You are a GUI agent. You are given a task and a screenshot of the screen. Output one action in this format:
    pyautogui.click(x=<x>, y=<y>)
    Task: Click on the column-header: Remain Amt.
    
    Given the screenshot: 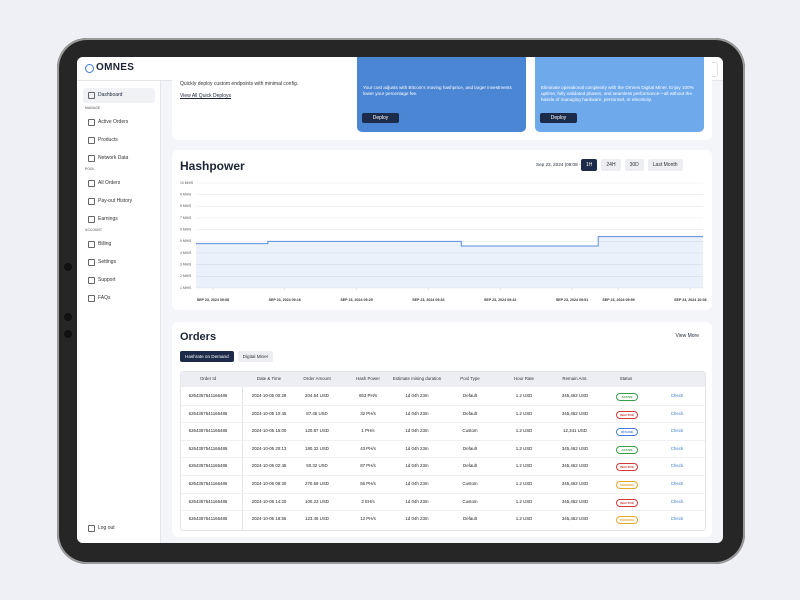 What is the action you would take?
    pyautogui.click(x=575, y=378)
    